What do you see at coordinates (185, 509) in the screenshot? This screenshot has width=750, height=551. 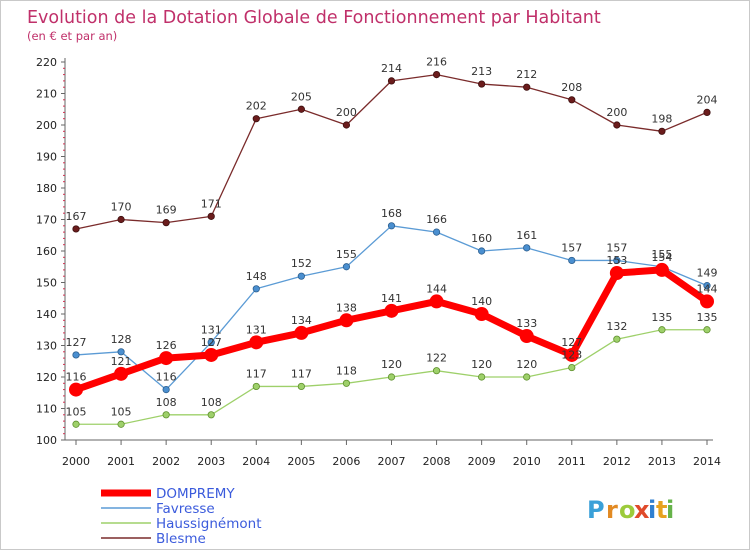 I see `legend-label: Favresse` at bounding box center [185, 509].